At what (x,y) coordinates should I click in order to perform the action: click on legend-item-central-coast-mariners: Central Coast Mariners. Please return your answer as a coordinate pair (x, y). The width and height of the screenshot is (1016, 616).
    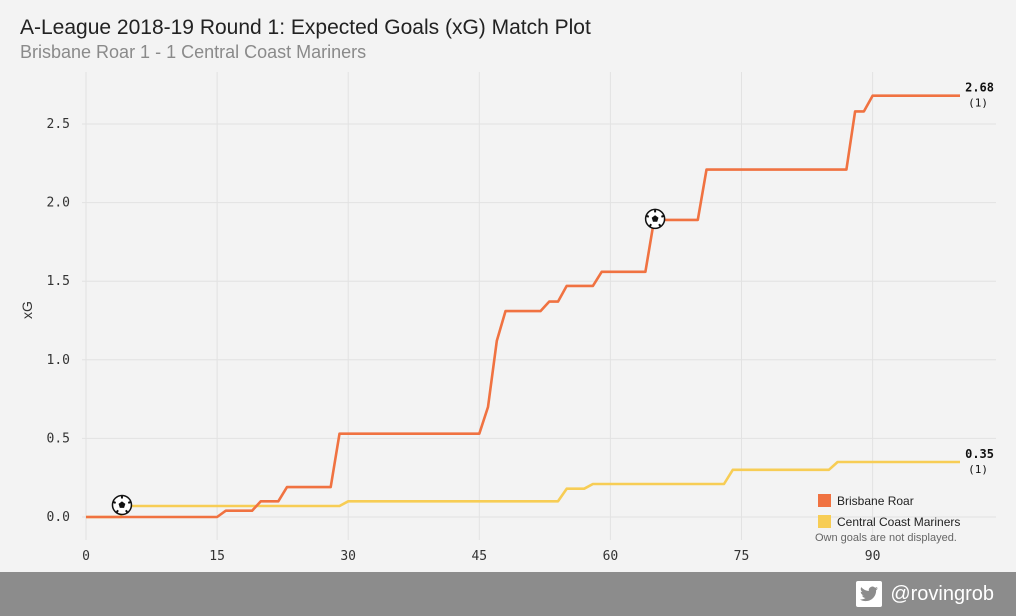
    Looking at the image, I should click on (889, 521).